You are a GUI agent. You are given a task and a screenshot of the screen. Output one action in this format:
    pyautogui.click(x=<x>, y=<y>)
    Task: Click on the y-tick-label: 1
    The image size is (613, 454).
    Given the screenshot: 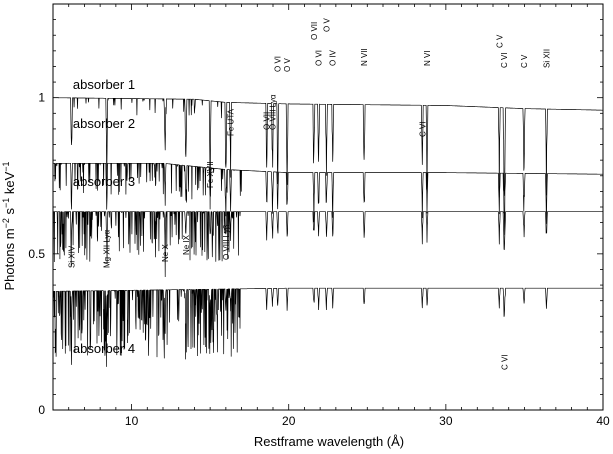 What is the action you would take?
    pyautogui.click(x=41, y=98)
    